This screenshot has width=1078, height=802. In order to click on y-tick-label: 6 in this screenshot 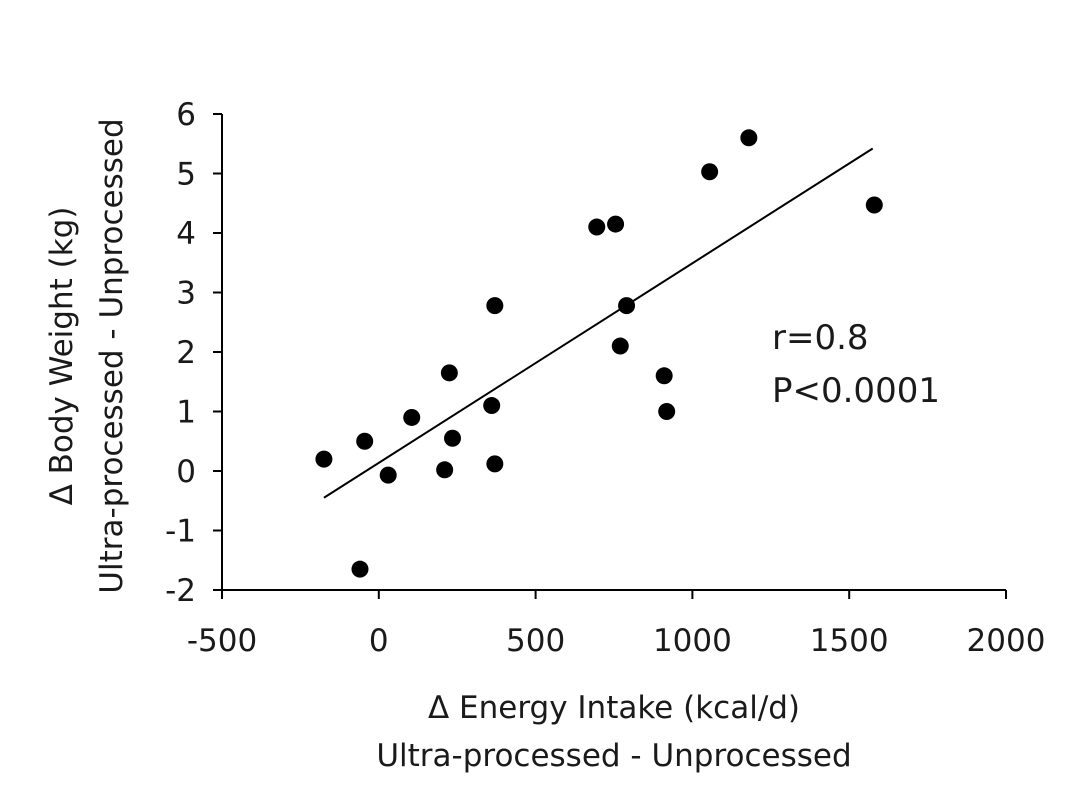, I will do `click(186, 115)`.